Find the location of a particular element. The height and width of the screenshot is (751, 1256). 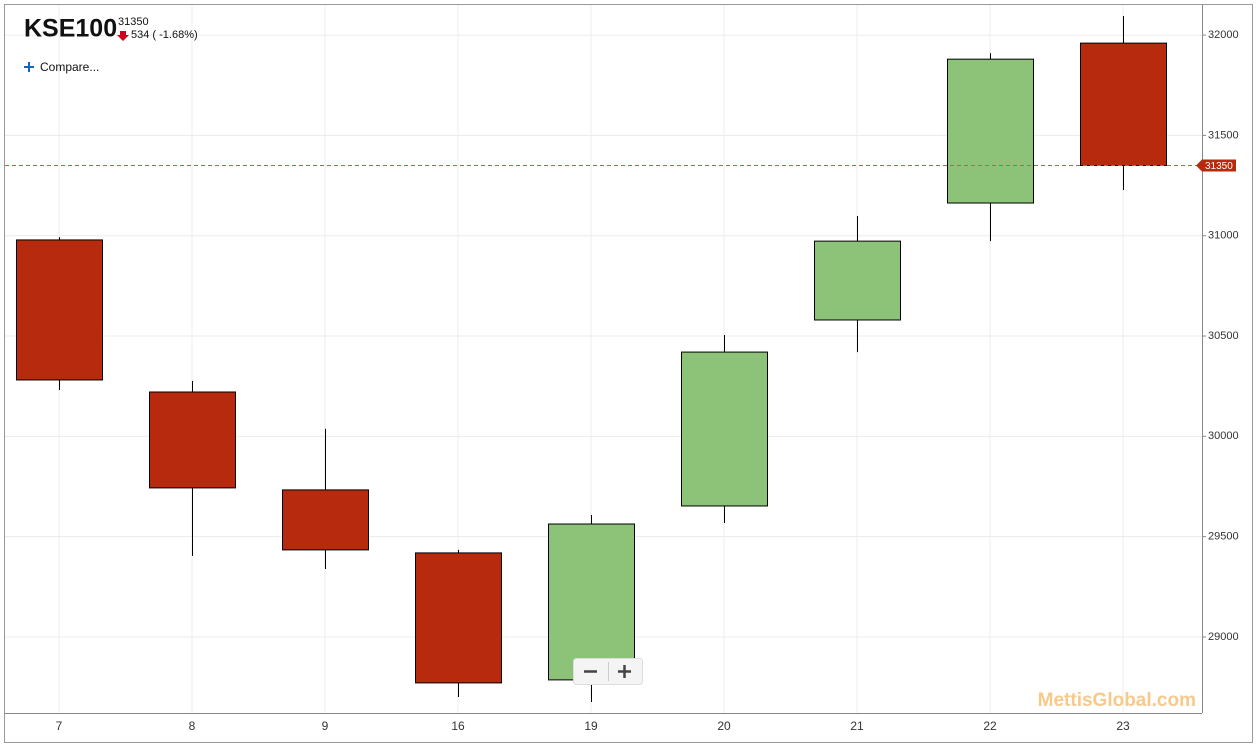

x-tick-label: 7 is located at coordinates (59, 726).